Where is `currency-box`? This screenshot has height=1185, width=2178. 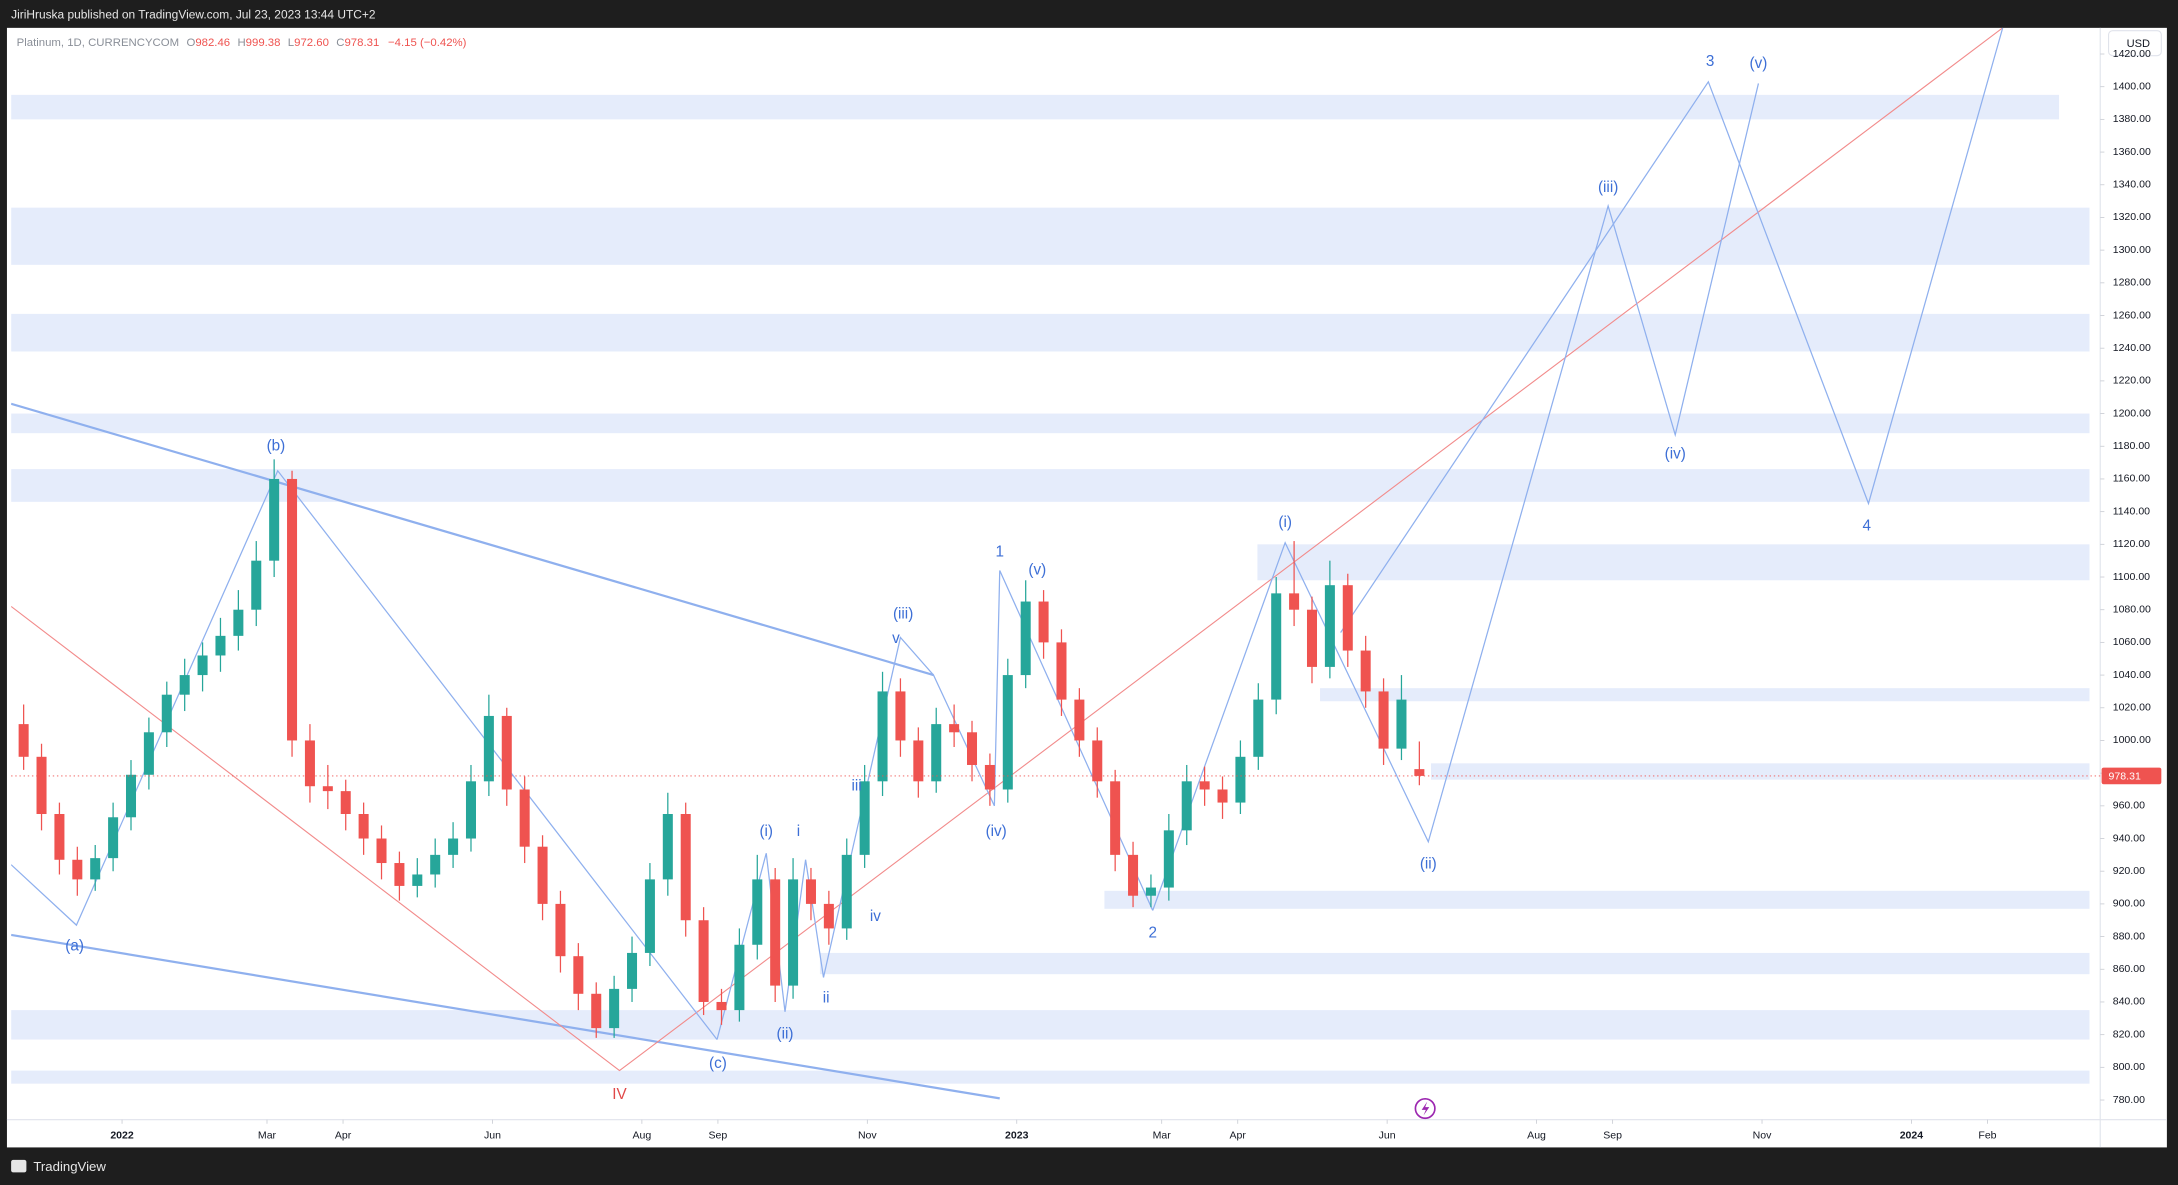 currency-box is located at coordinates (2134, 43).